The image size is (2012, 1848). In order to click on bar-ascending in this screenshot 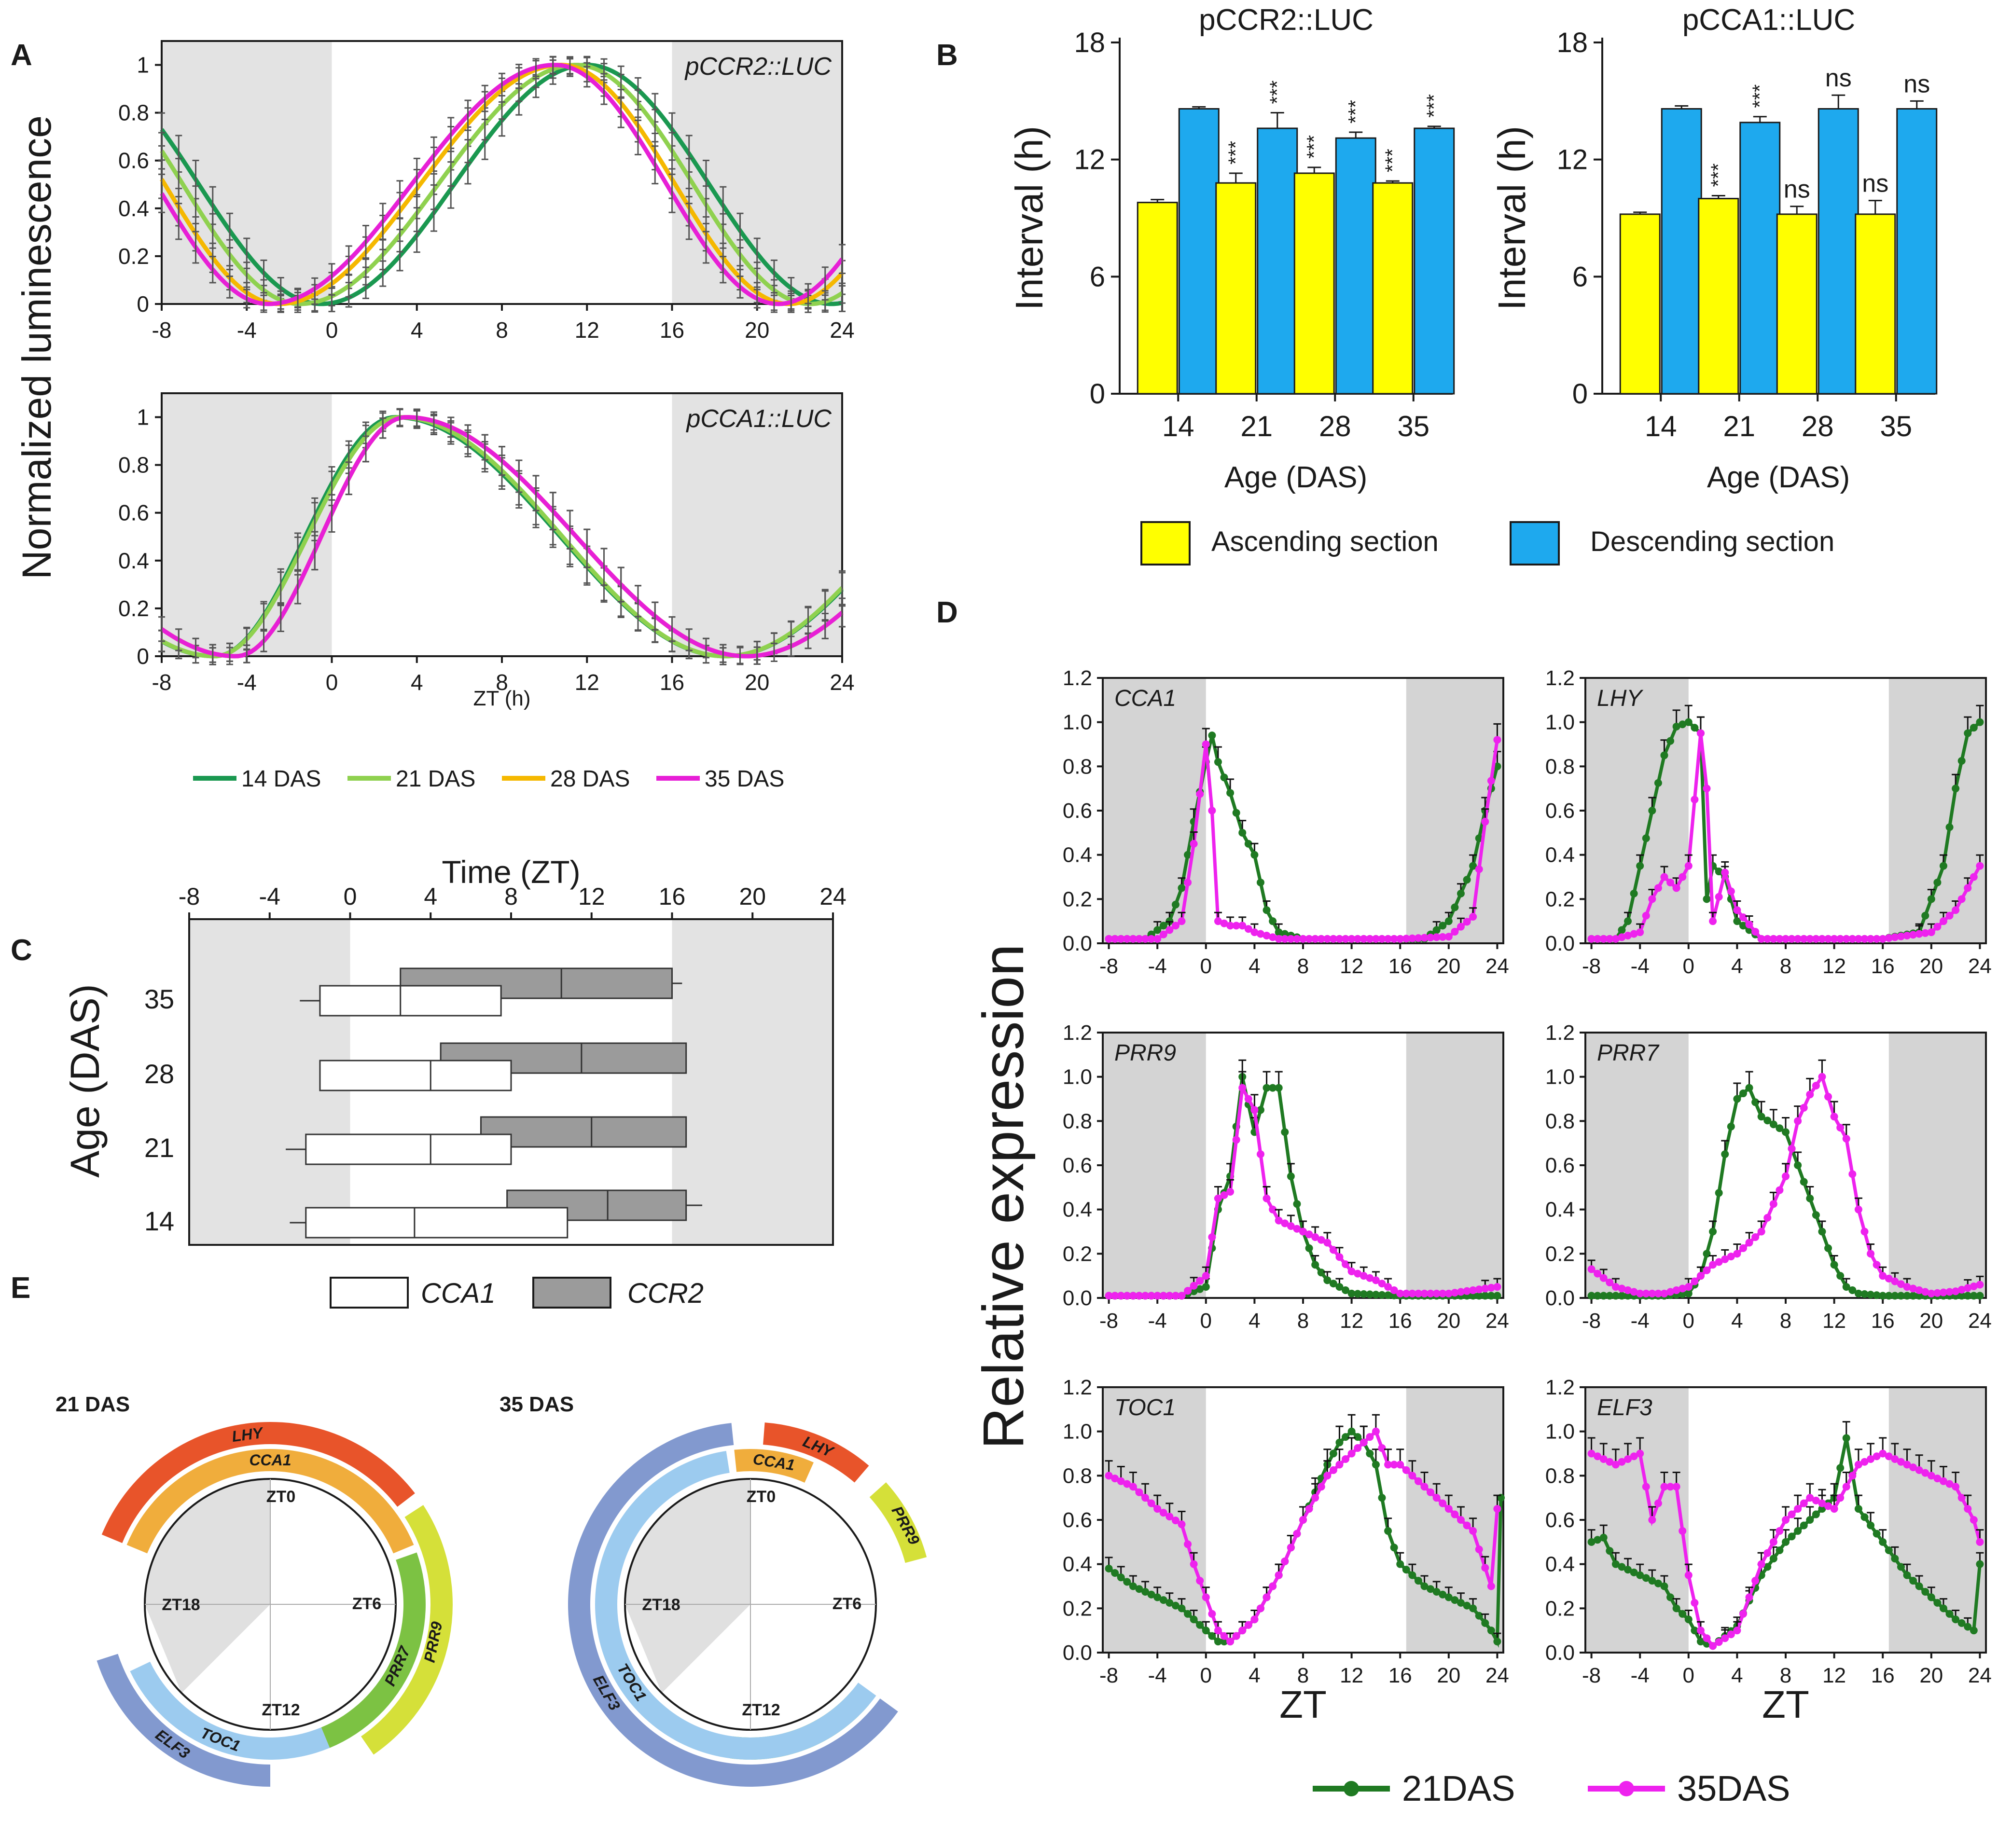, I will do `click(1314, 283)`.